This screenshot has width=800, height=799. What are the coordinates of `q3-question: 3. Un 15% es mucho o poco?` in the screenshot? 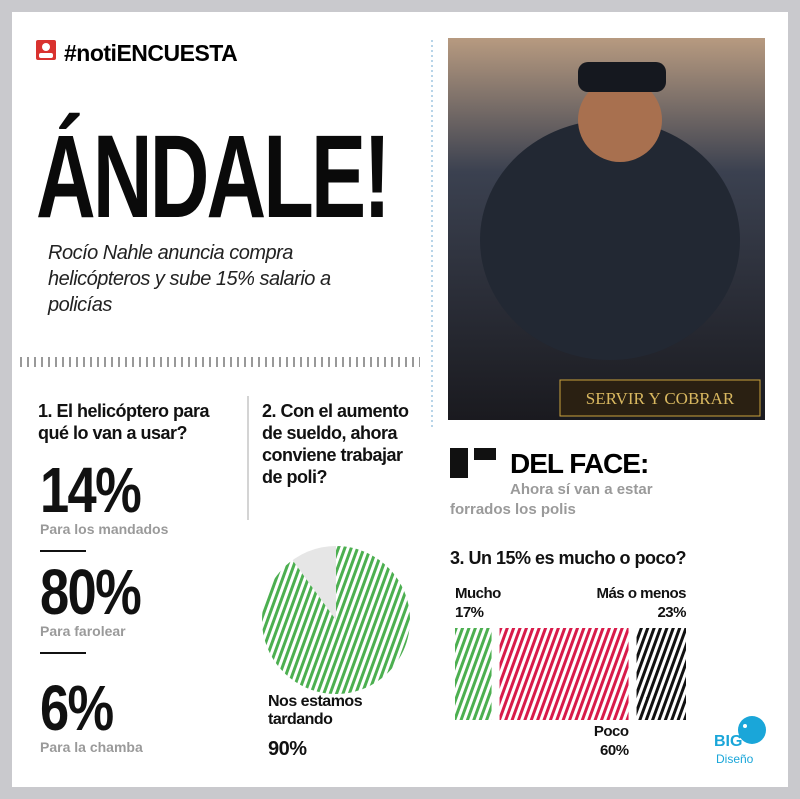 It's located at (568, 558).